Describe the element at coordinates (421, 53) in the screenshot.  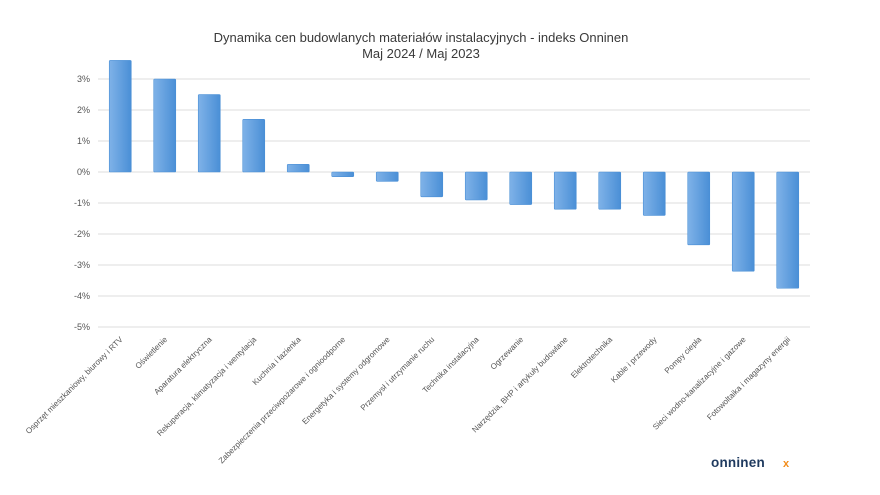
I see `chart-subtitle: Maj 2024 / Maj 2023` at that location.